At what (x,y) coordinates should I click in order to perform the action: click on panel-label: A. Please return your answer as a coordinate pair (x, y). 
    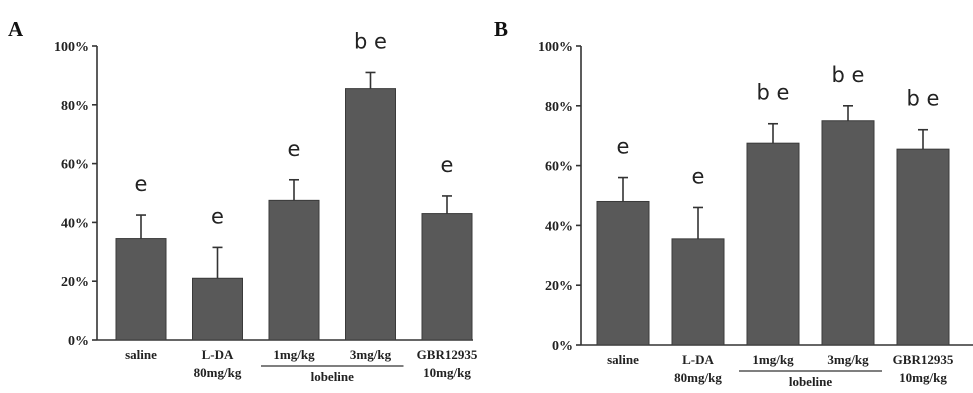
    Looking at the image, I should click on (16, 29).